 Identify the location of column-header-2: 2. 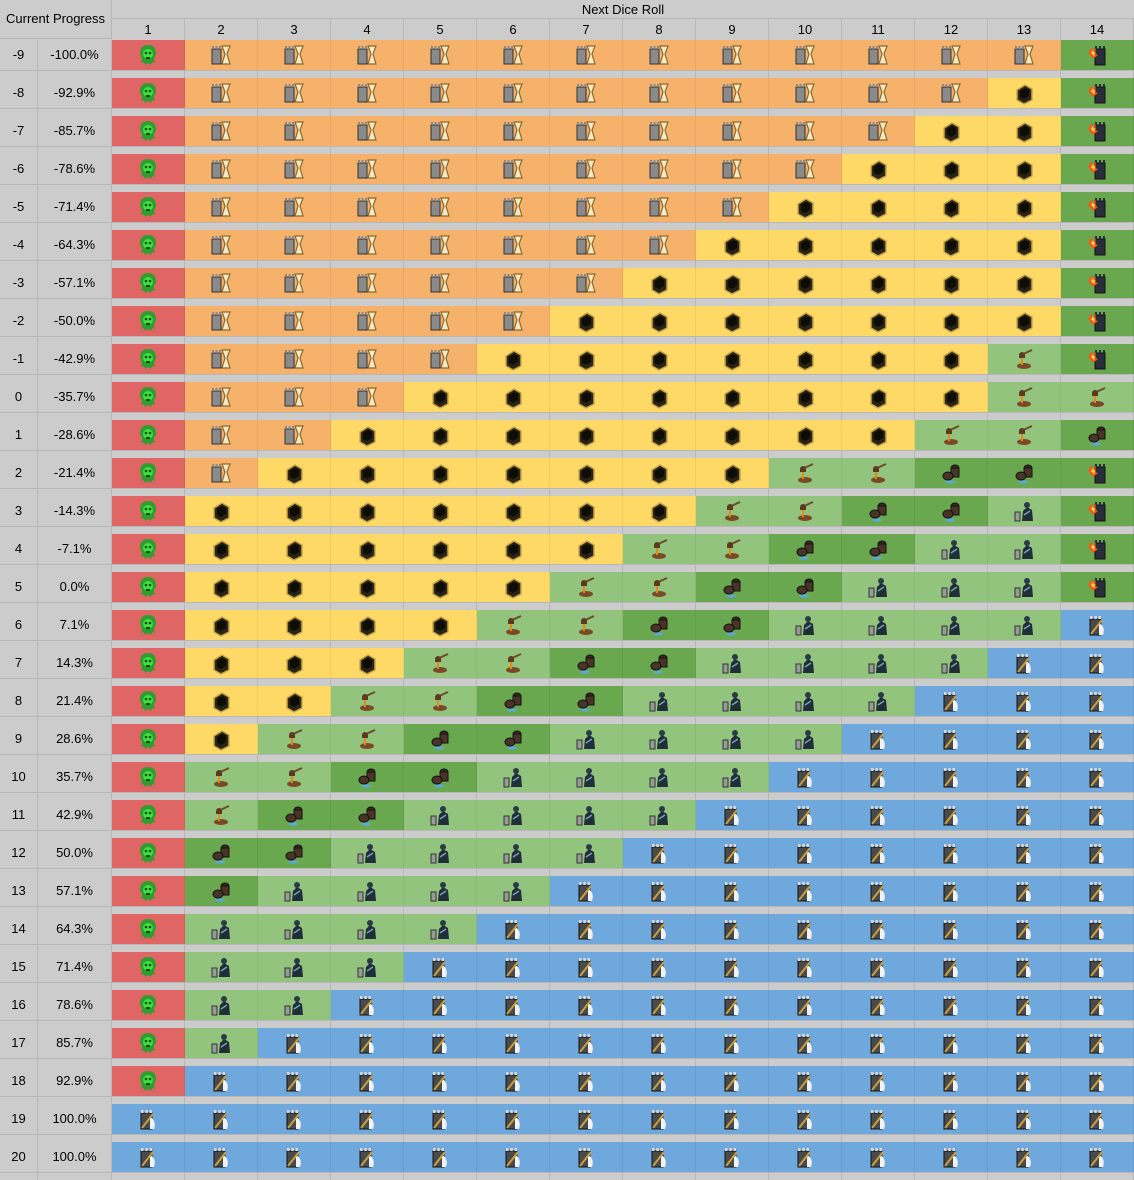
(221, 29).